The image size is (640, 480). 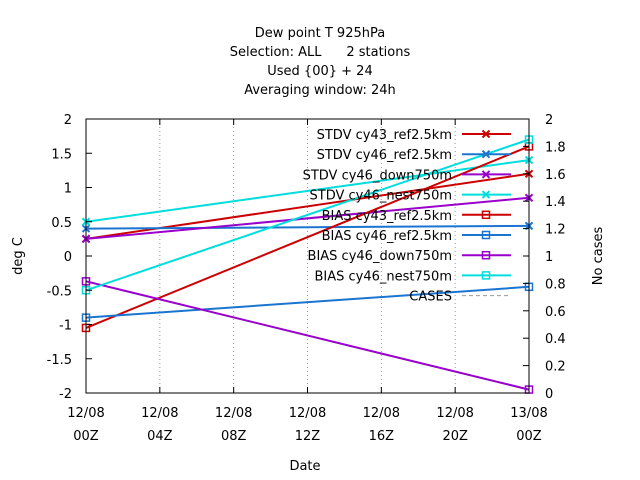 What do you see at coordinates (320, 33) in the screenshot?
I see `chart-title-line: Dew point T 925hPa` at bounding box center [320, 33].